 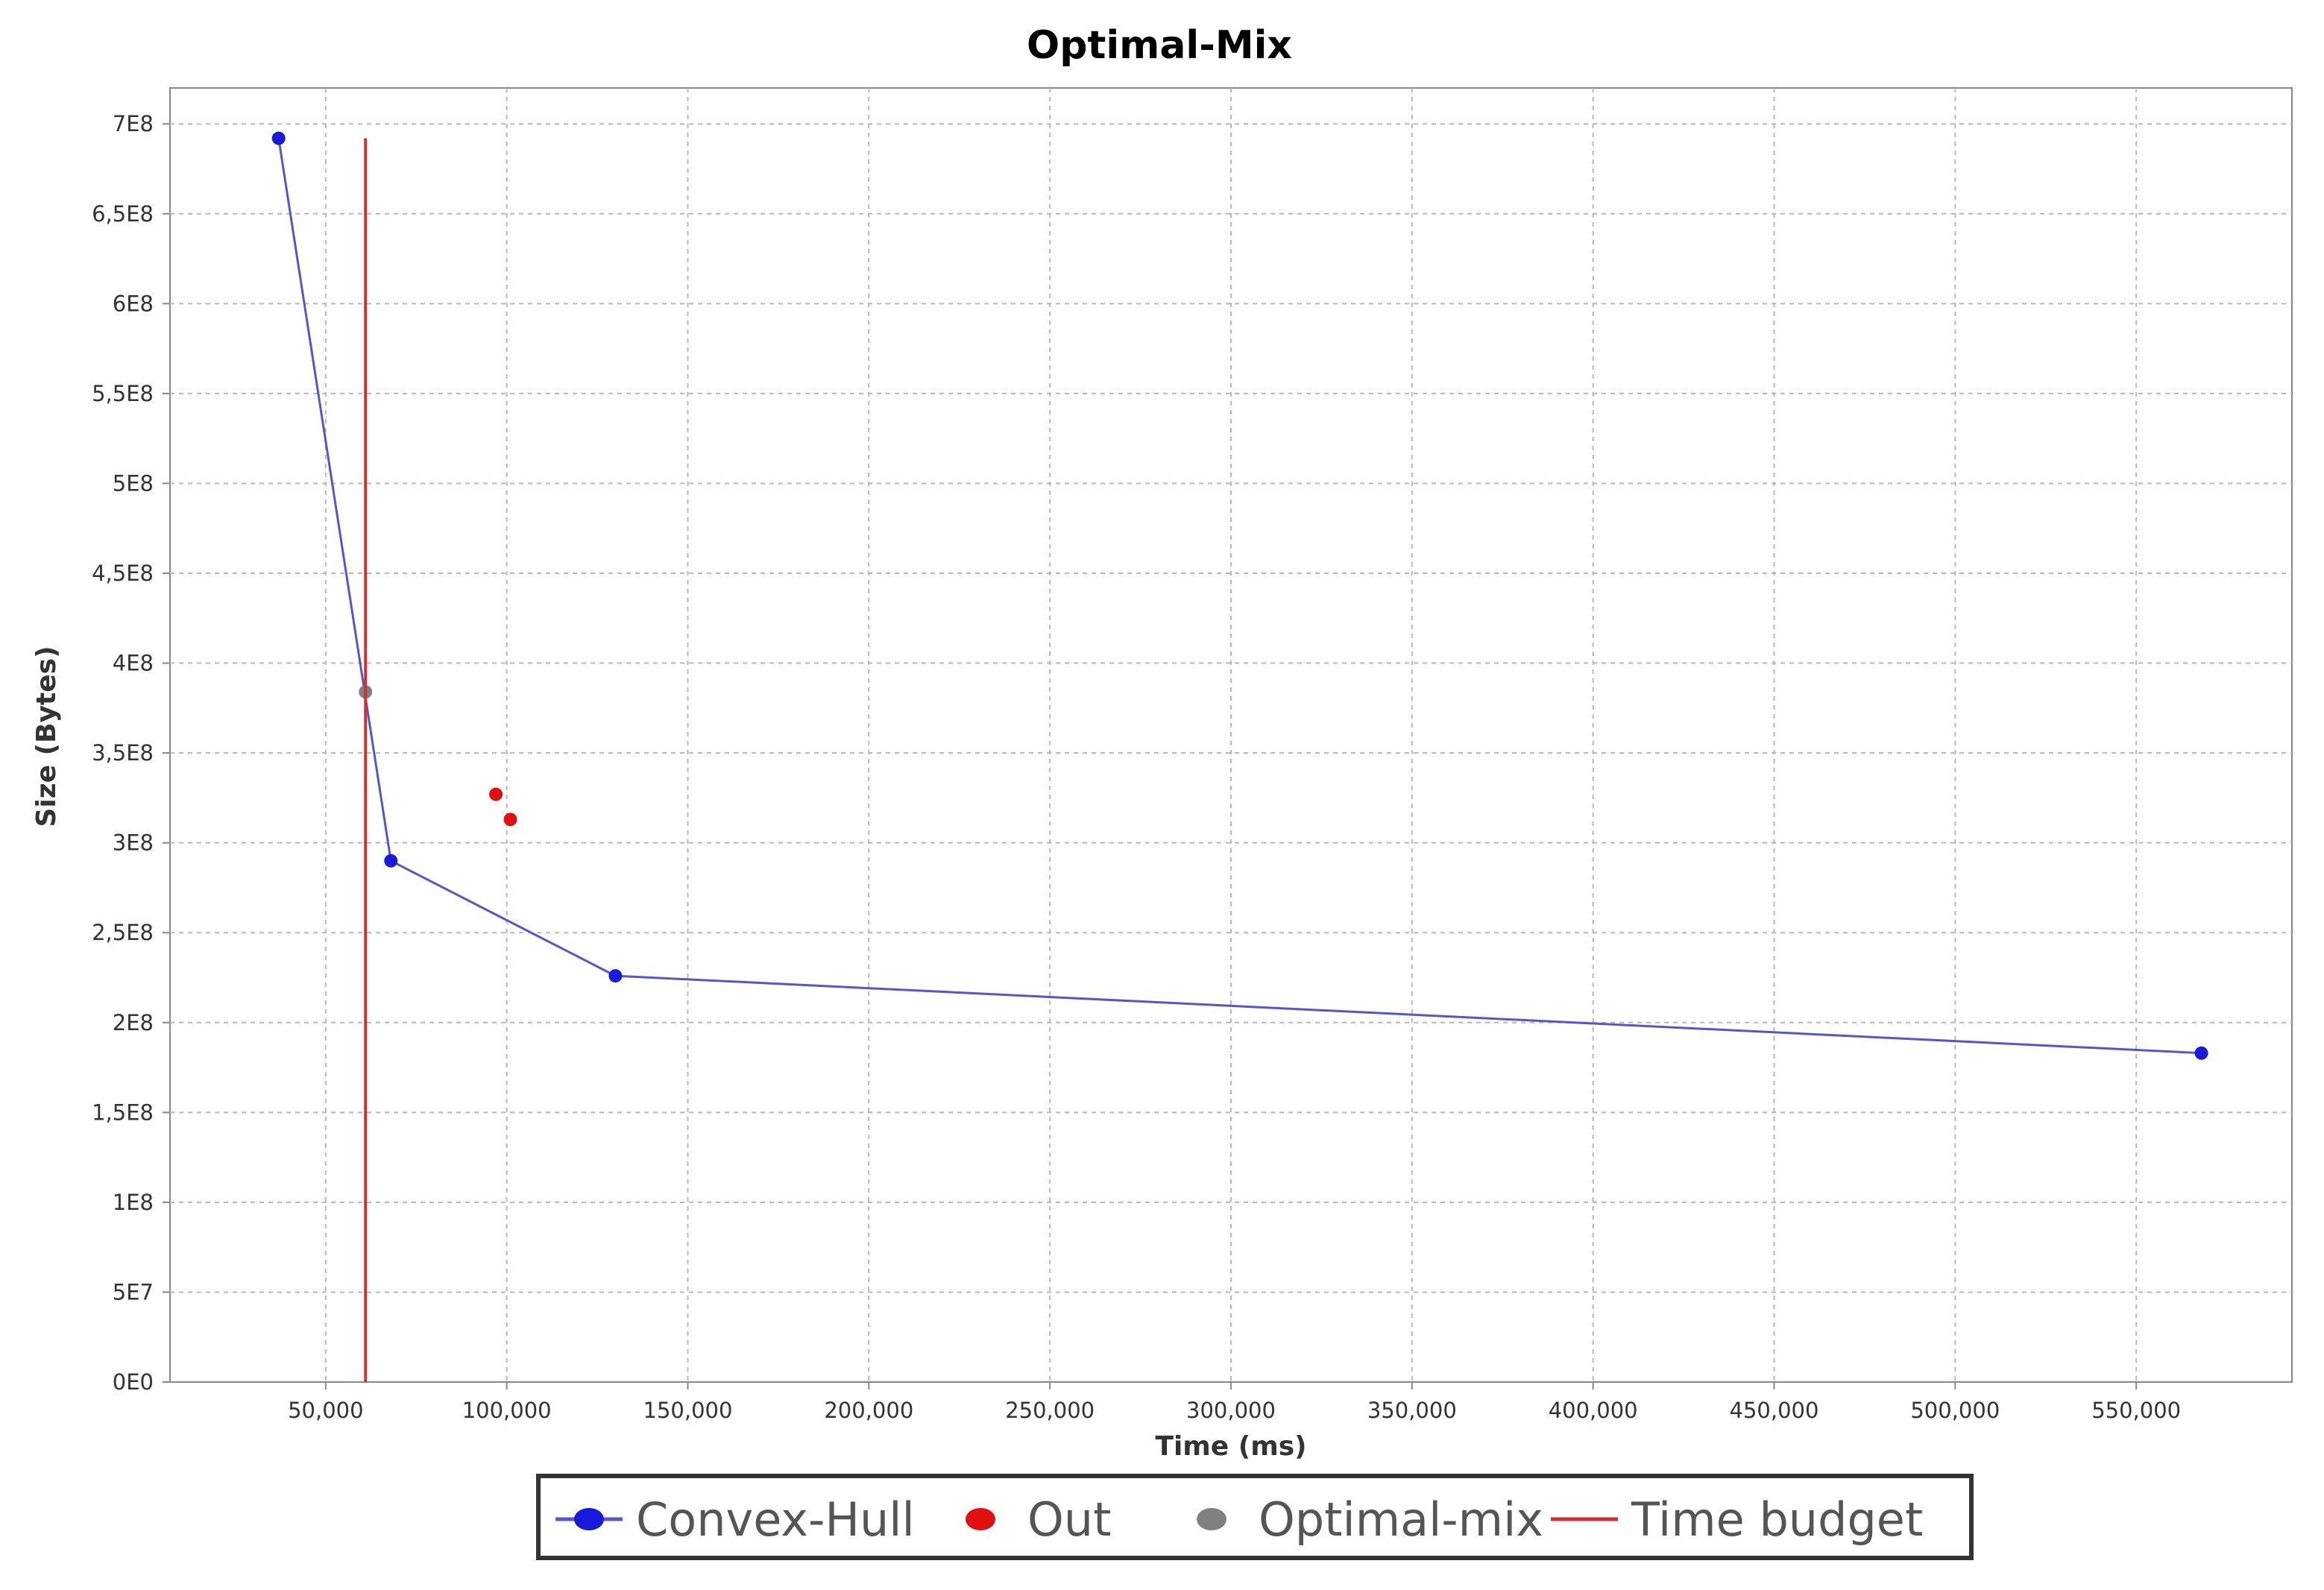 What do you see at coordinates (1593, 1411) in the screenshot?
I see `x-tick-label: 400,000` at bounding box center [1593, 1411].